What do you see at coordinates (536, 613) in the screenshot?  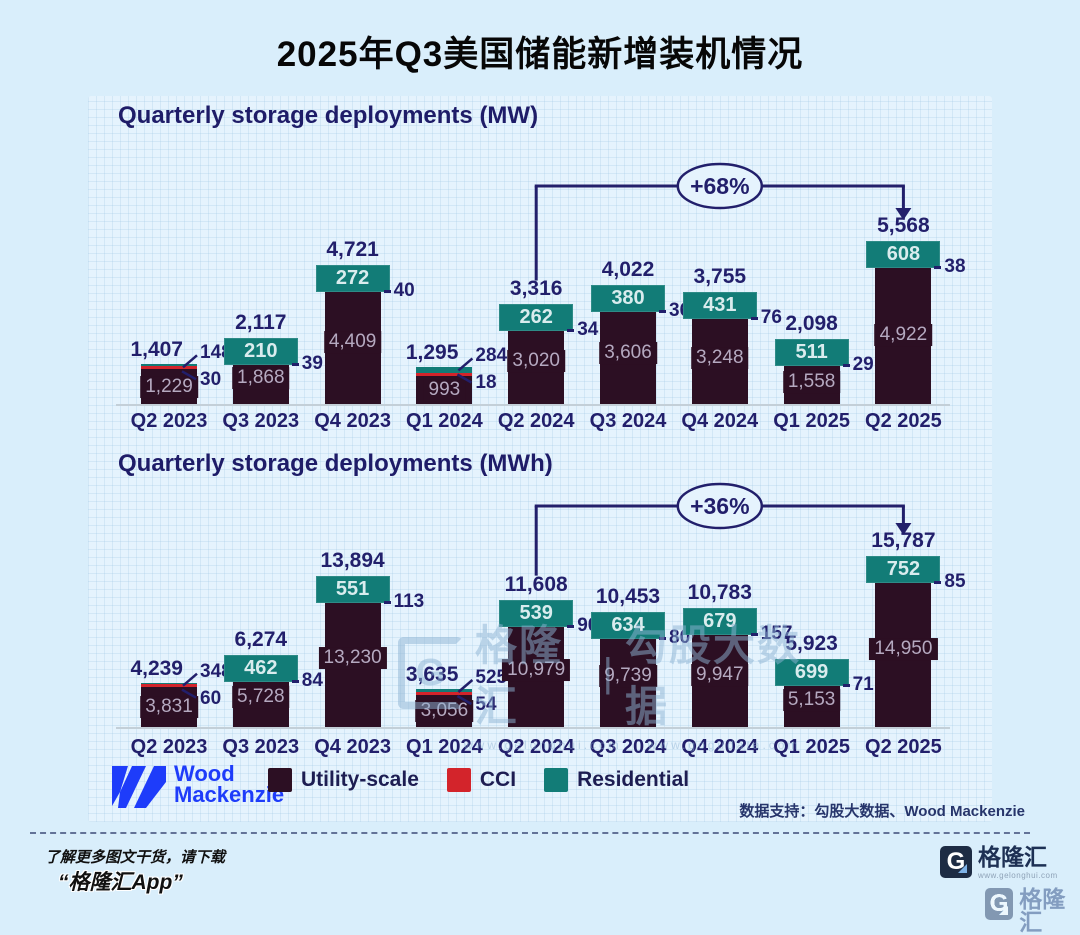 I see `residential-value-badge: 539` at bounding box center [536, 613].